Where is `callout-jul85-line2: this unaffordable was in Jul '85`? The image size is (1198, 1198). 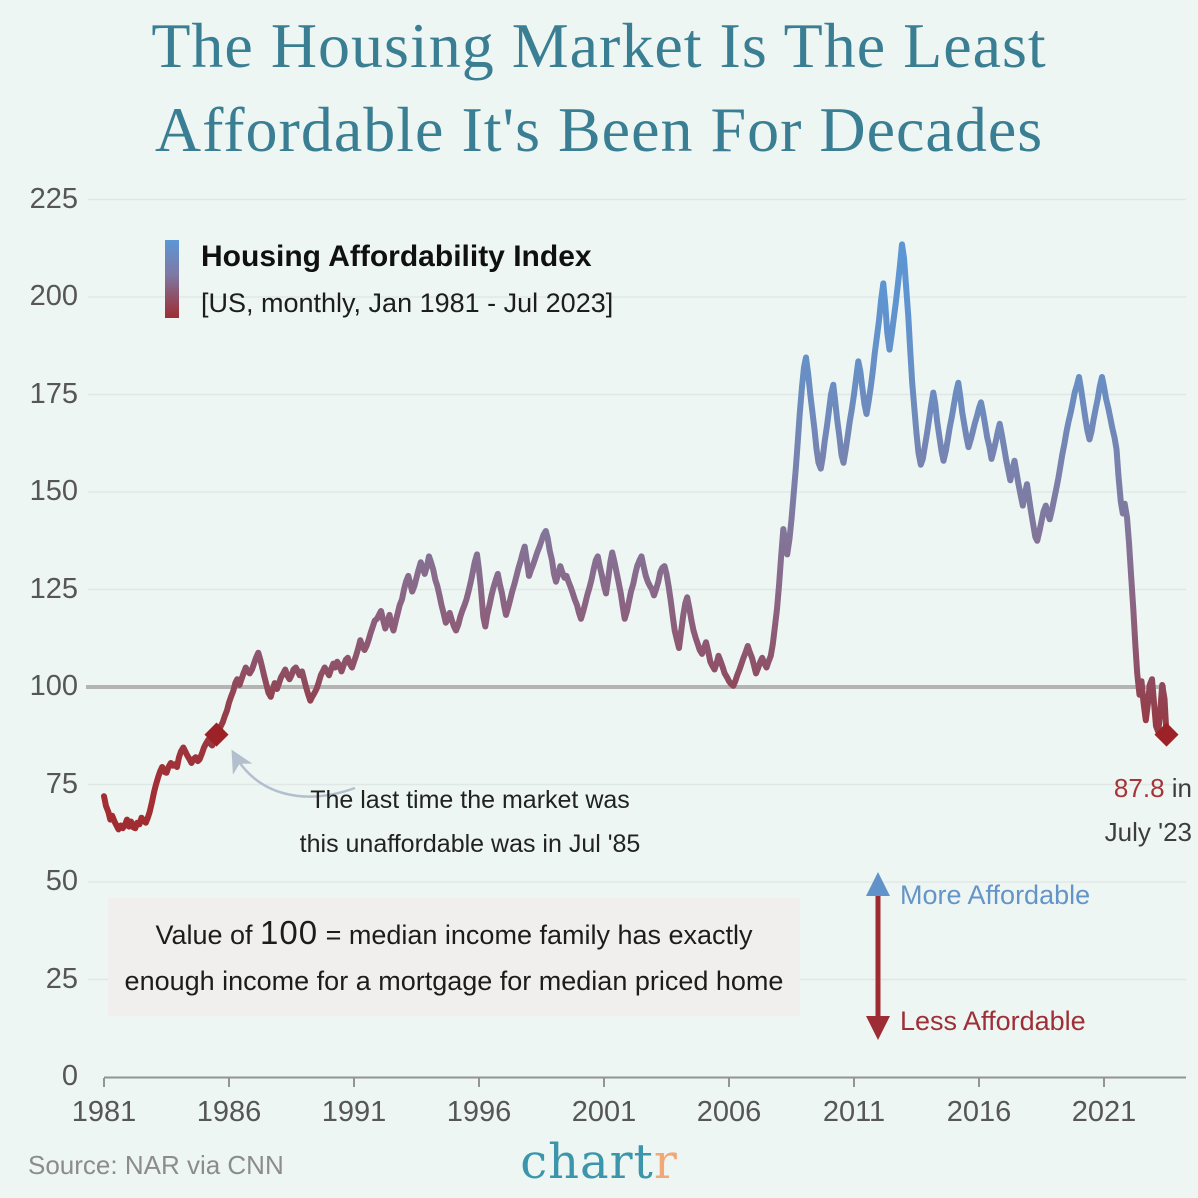
callout-jul85-line2: this unaffordable was in Jul '85 is located at coordinates (470, 844).